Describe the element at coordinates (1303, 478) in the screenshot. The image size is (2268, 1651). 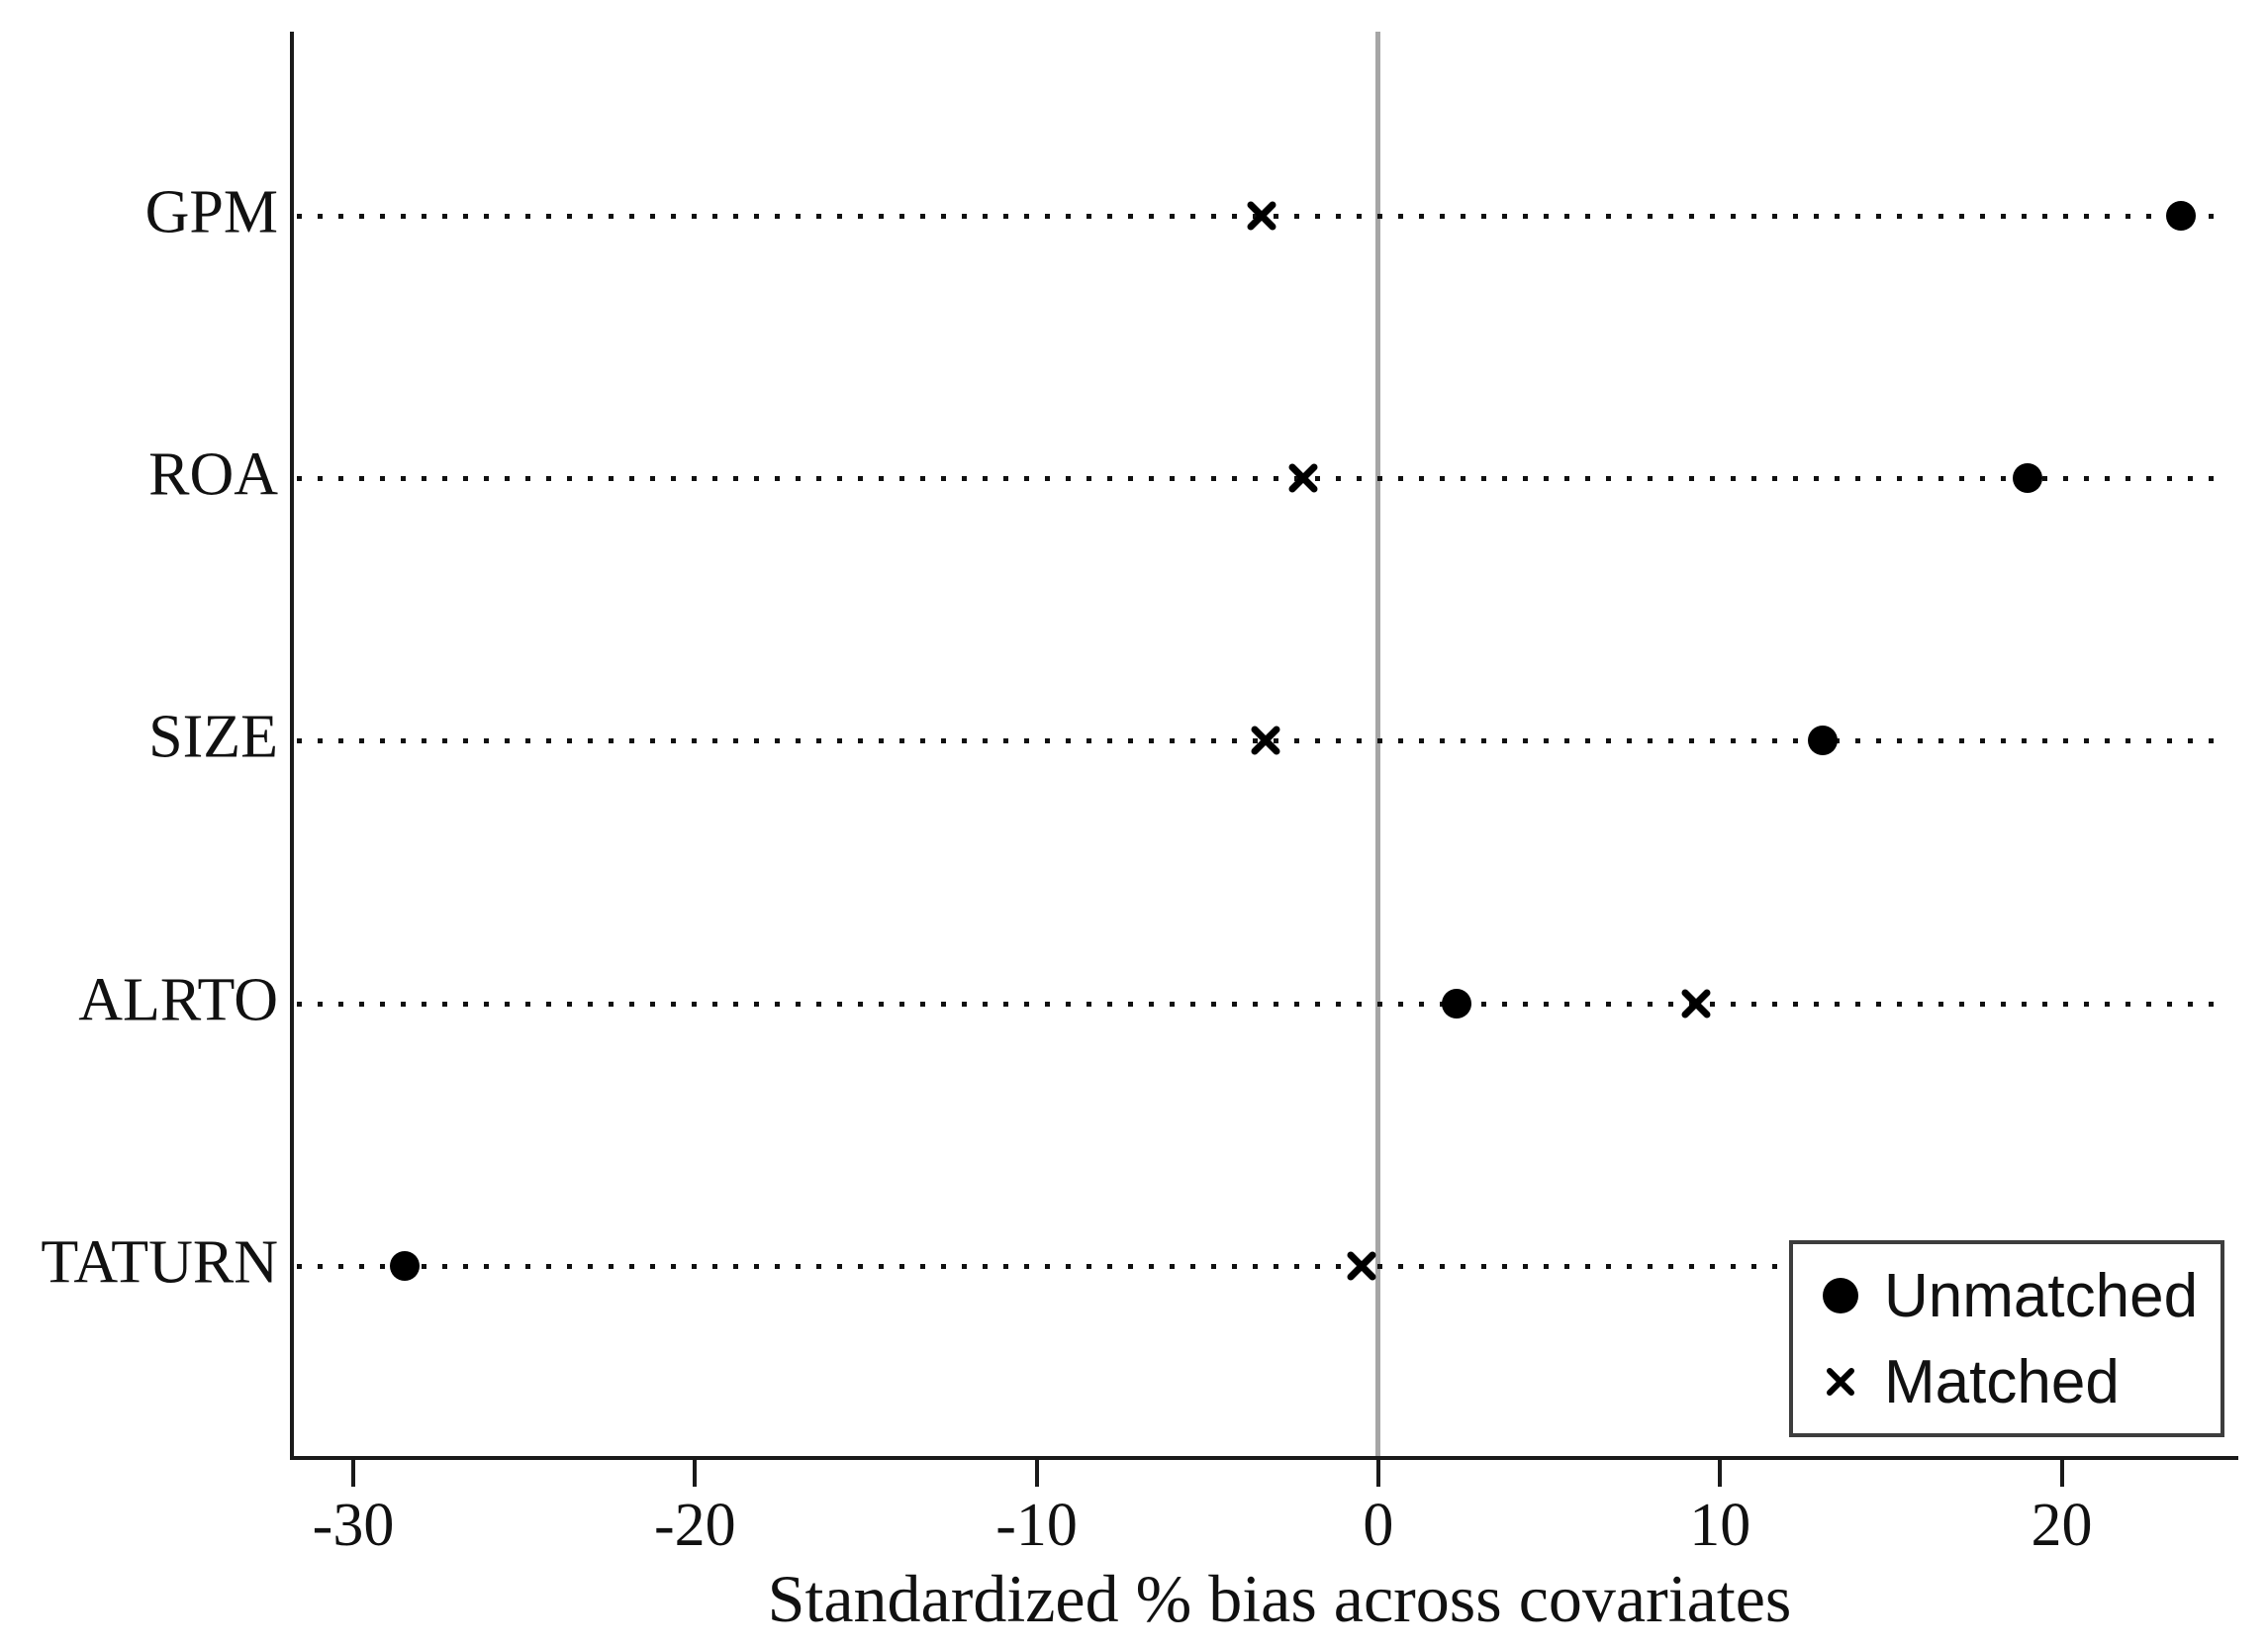
I see `matched-point-roa` at that location.